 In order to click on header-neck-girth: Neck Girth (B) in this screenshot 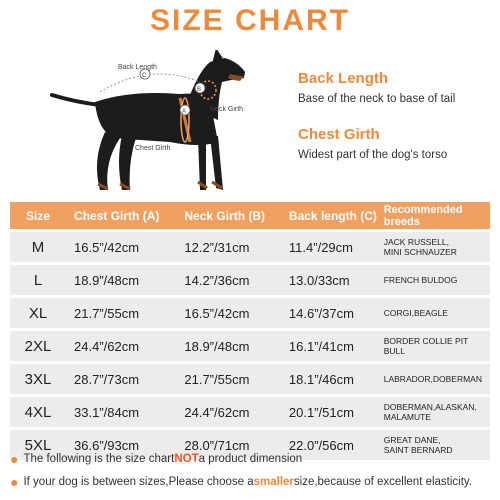, I will do `click(225, 215)`.